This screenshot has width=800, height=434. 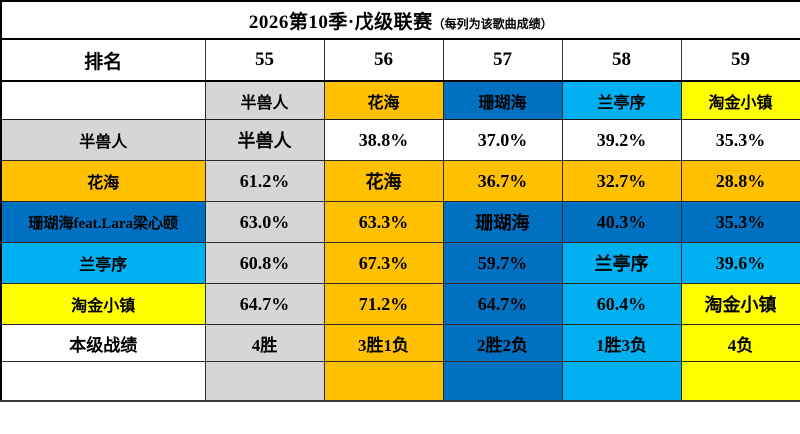 I want to click on song-column-header: 兰亭序, so click(x=621, y=100).